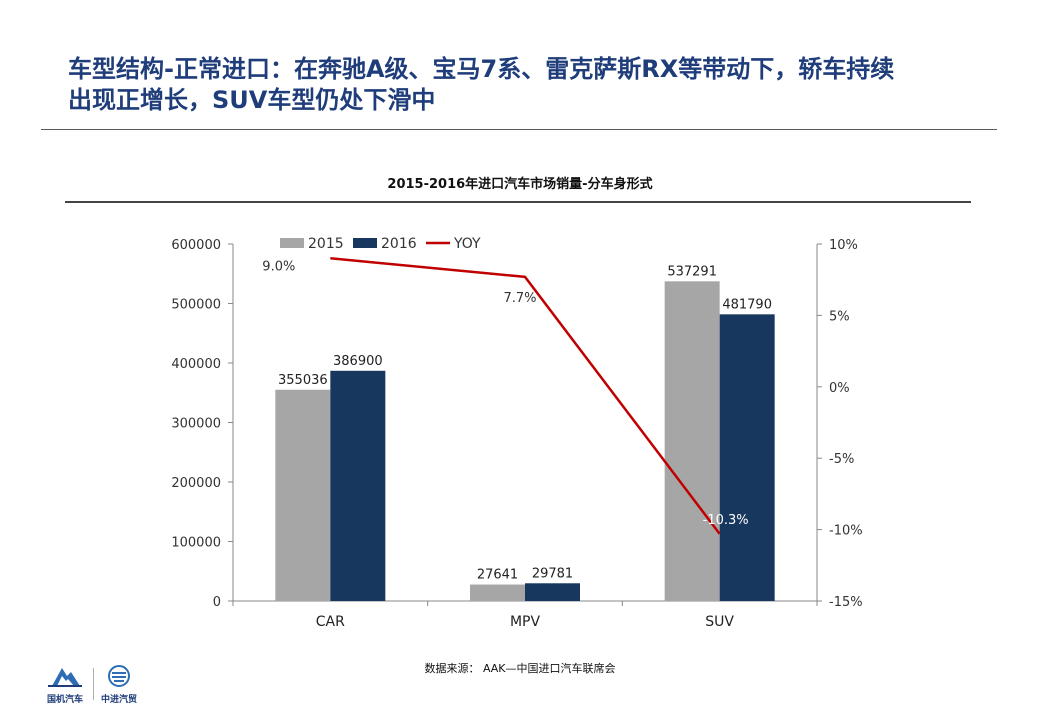 This screenshot has width=1040, height=720. Describe the element at coordinates (358, 485) in the screenshot. I see `bar-2016-CAR` at that location.